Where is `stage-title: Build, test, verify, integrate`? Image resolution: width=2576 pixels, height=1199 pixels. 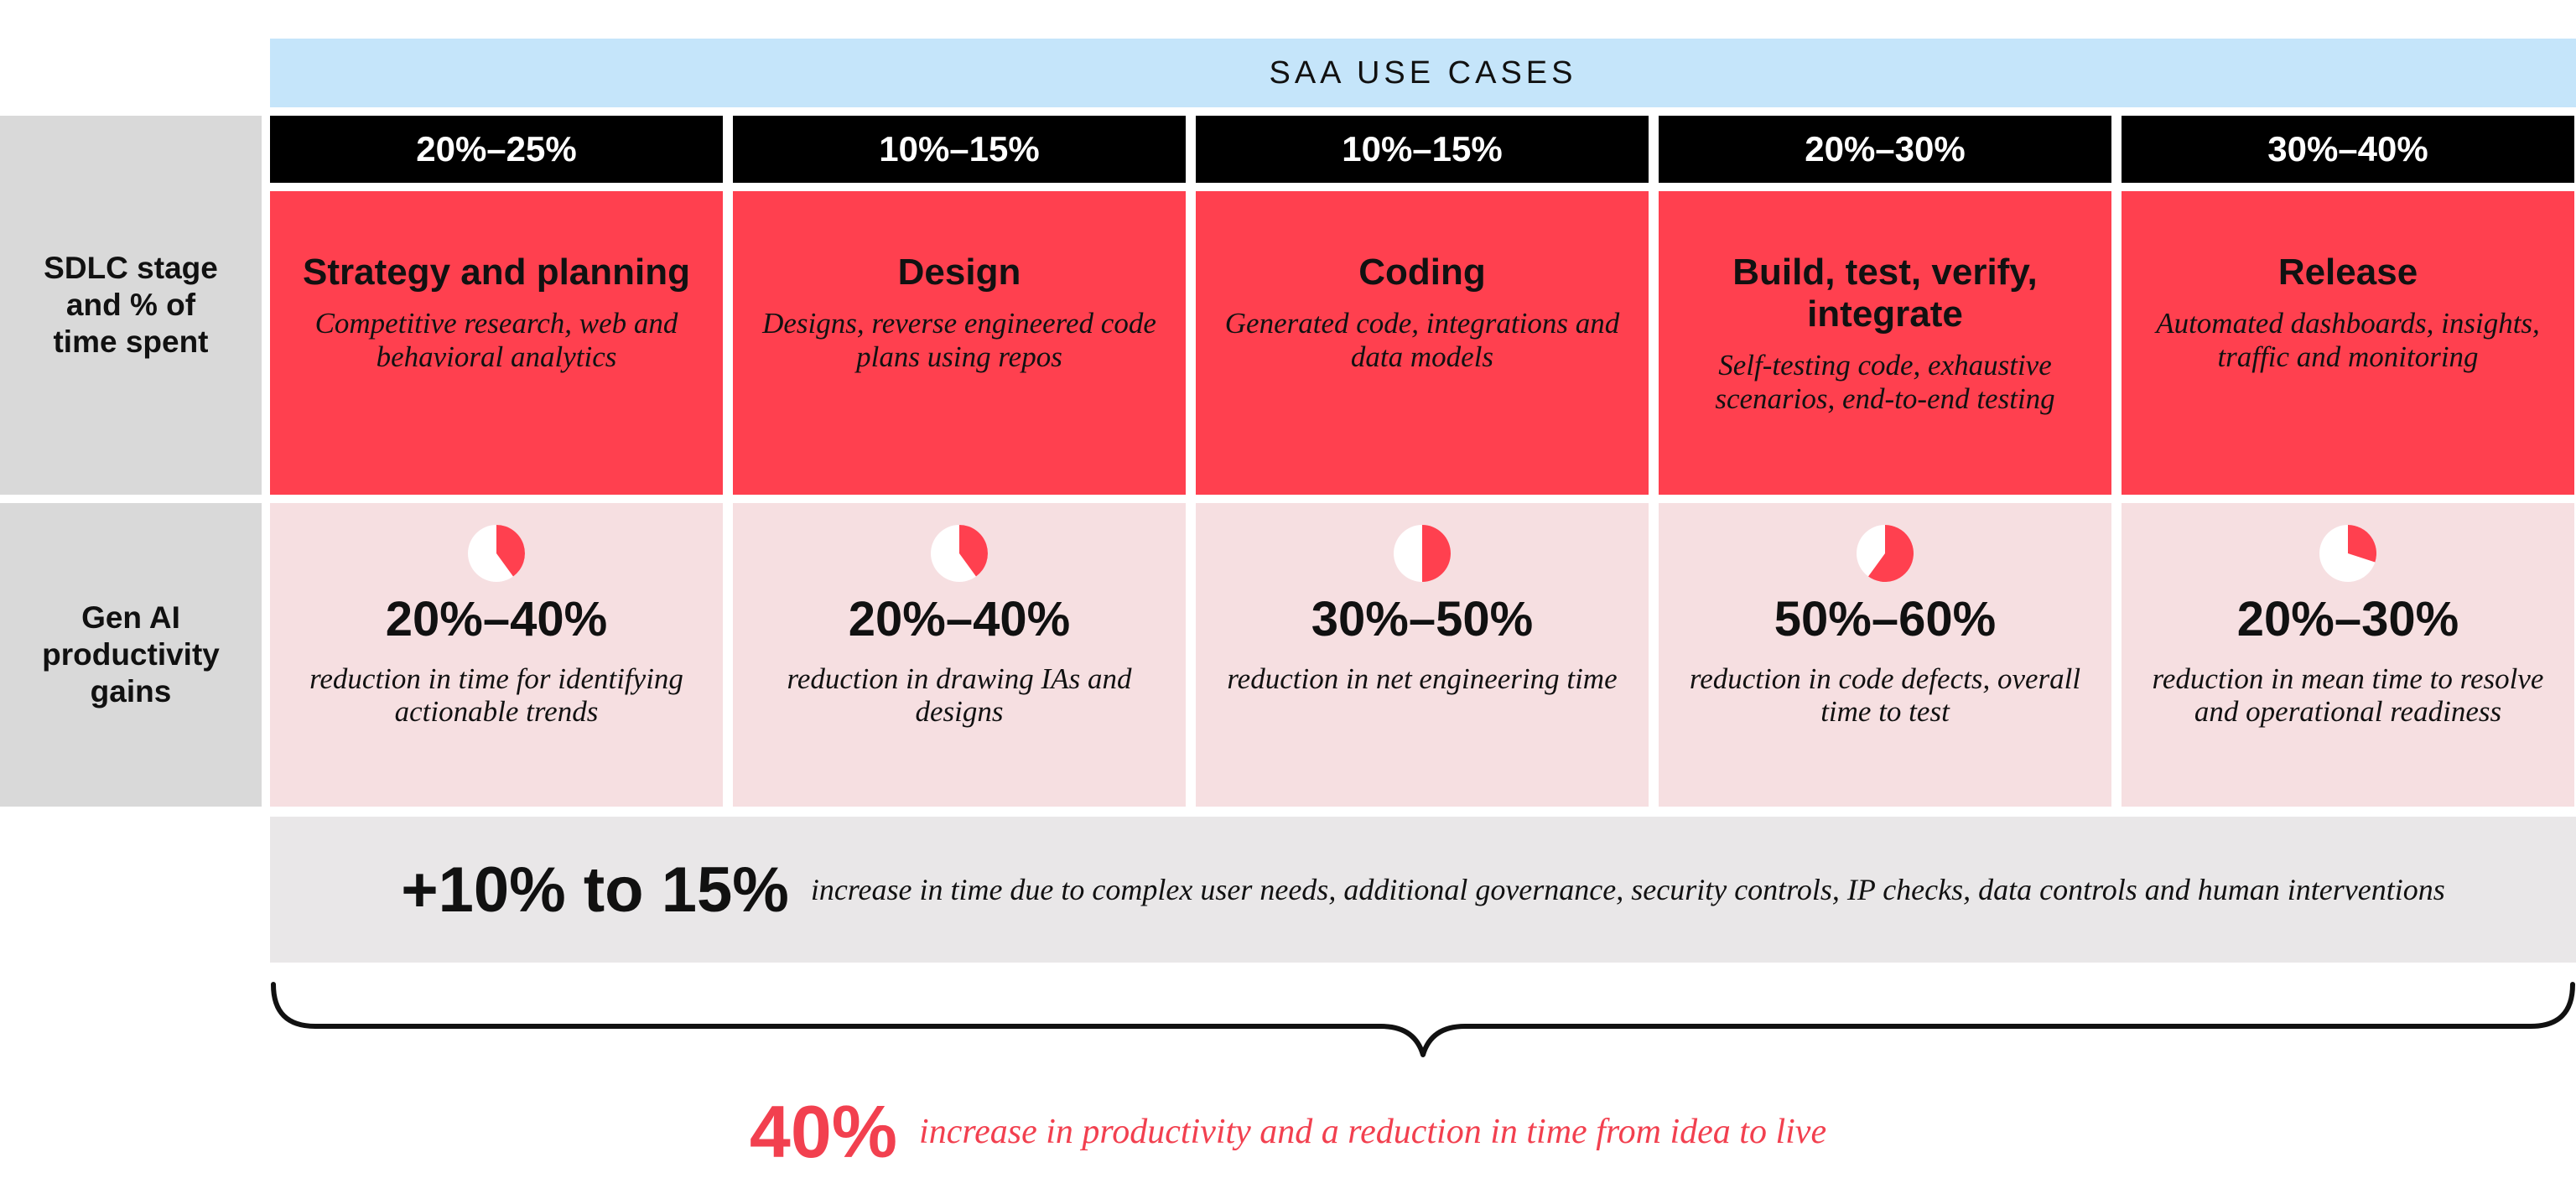 stage-title: Build, test, verify, integrate is located at coordinates (1885, 293).